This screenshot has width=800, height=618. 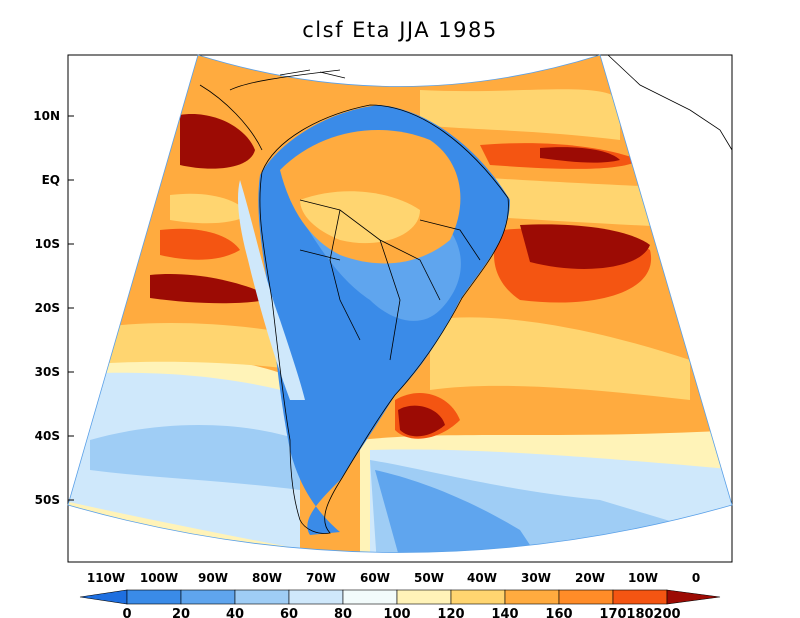 I want to click on colorbar-label-170: 170, so click(x=612, y=612).